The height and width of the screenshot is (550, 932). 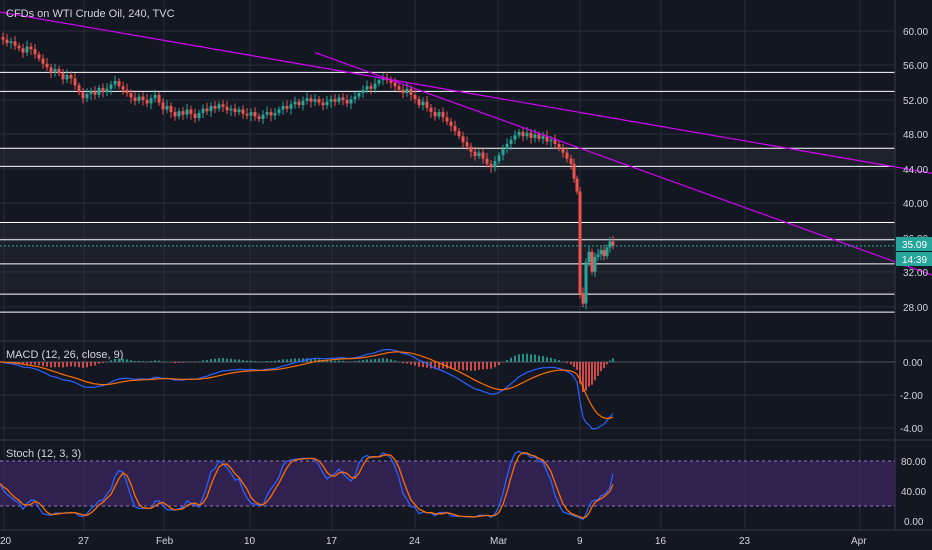 I want to click on current-price-label: 35.09, so click(x=914, y=245).